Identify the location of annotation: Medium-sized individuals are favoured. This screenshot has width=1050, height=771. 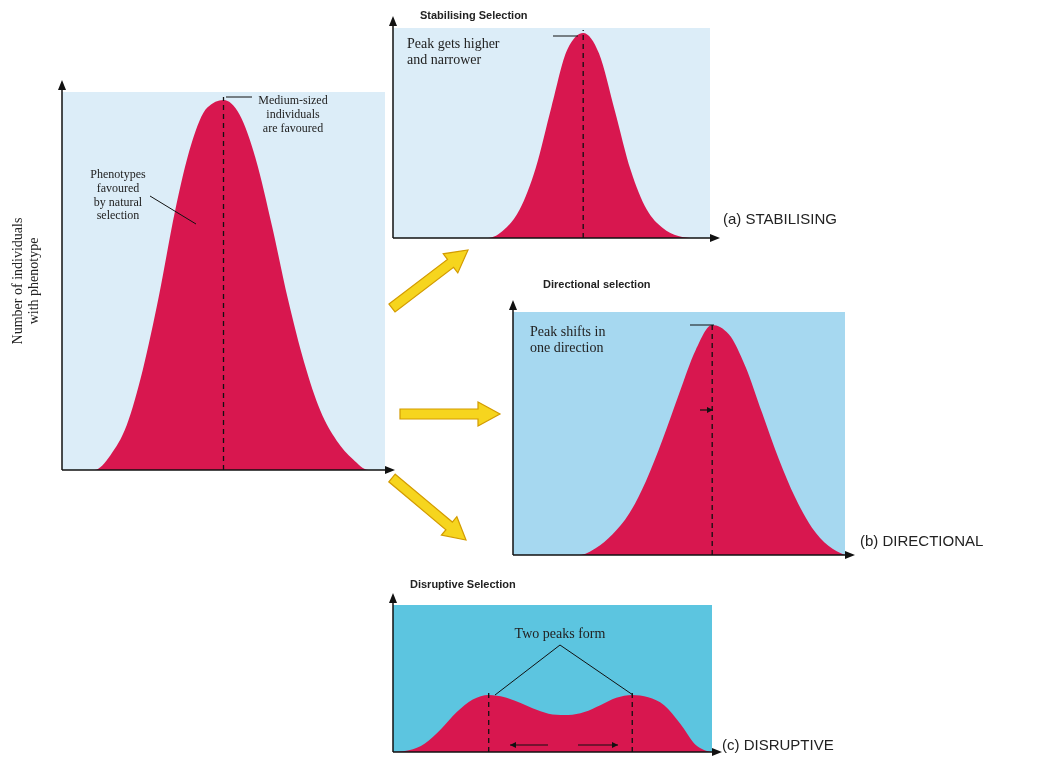
(293, 114).